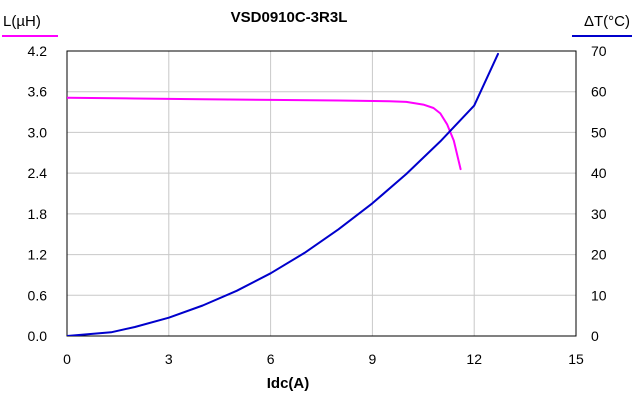 The height and width of the screenshot is (399, 634). Describe the element at coordinates (474, 359) in the screenshot. I see `x-tick-label: 12` at that location.